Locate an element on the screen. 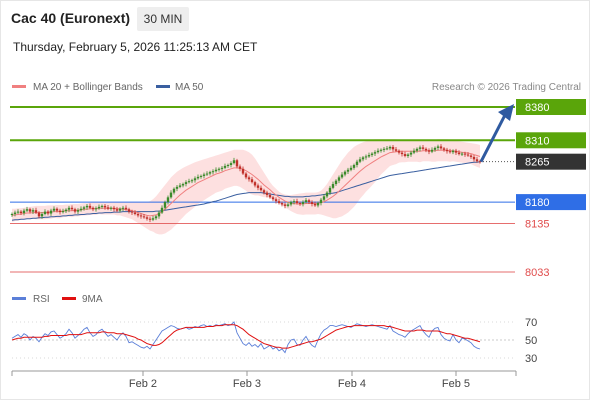 This screenshot has width=590, height=400. ma50-legend-swatch is located at coordinates (163, 86).